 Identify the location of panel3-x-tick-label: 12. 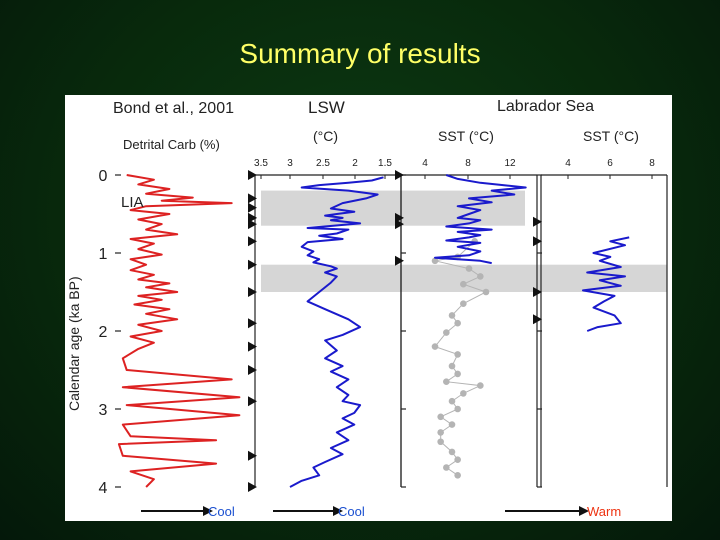
(510, 163).